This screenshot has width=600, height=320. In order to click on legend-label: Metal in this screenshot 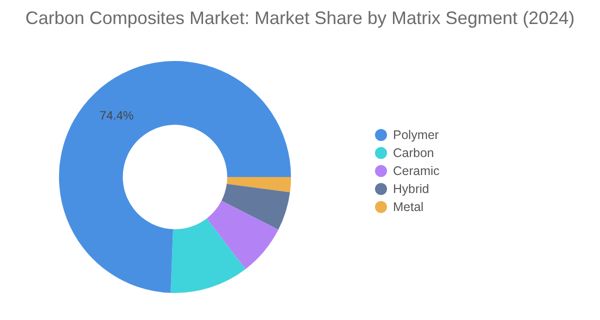, I will do `click(408, 207)`.